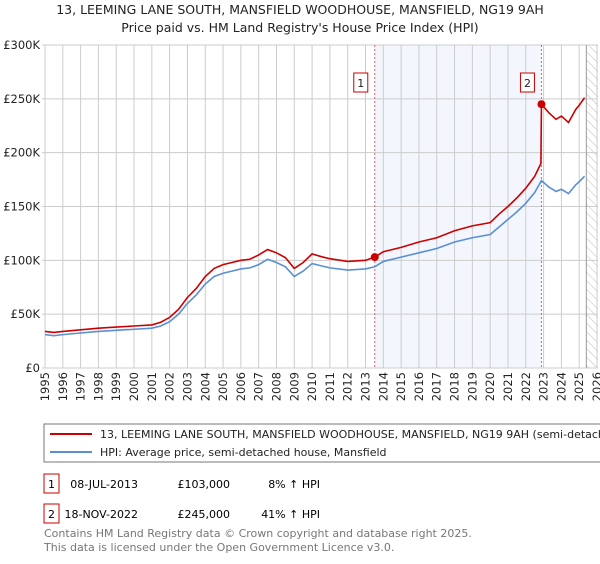  Describe the element at coordinates (32, 368) in the screenshot. I see `y-tick-label: £0` at that location.